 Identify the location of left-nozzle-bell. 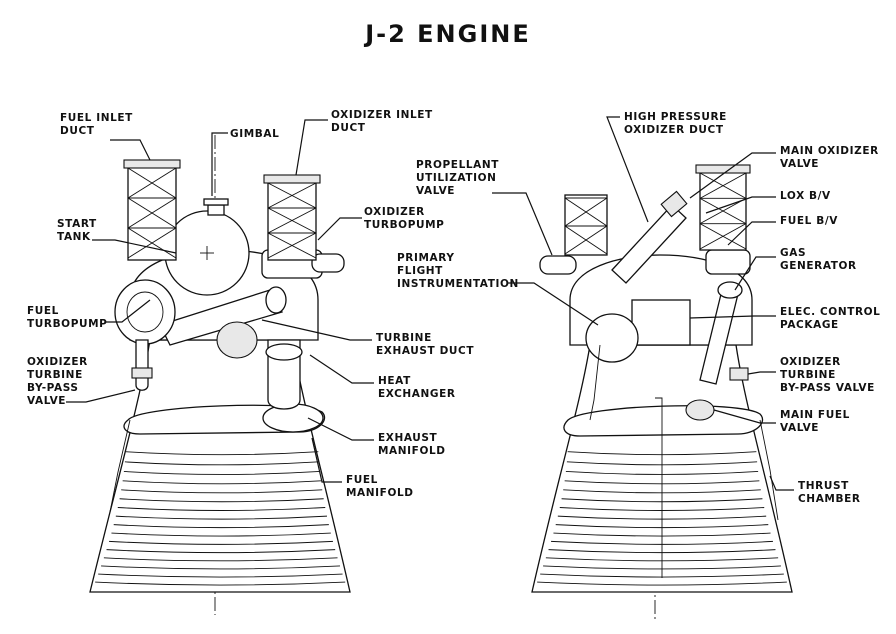
(220, 466).